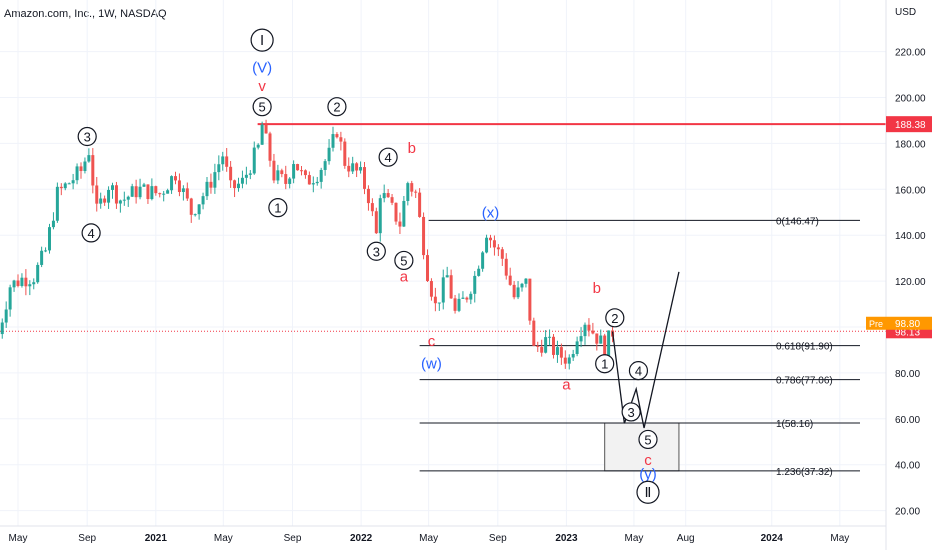 This screenshot has width=932, height=550. I want to click on currency-label: USD, so click(906, 12).